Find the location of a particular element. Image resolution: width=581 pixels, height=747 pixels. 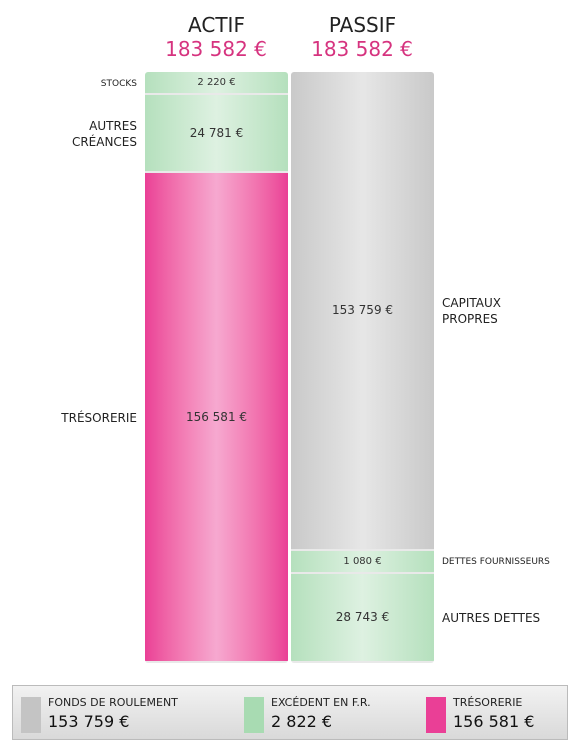

segment-name: CAPITAUX PROPRES is located at coordinates (471, 311).